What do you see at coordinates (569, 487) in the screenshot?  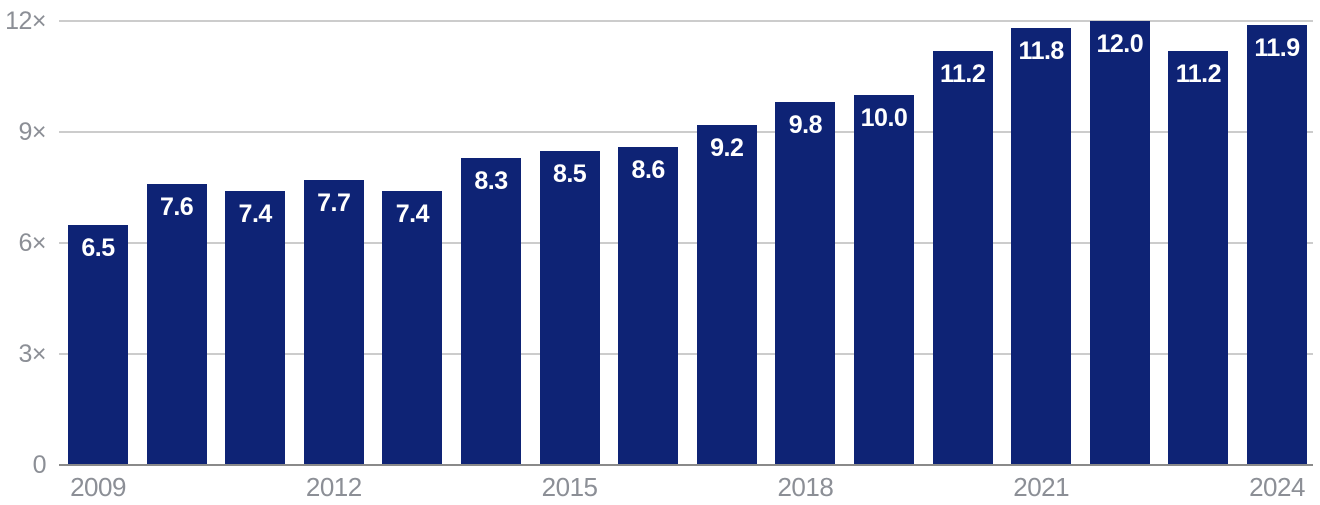 I see `x-axis-tick-label: 2015` at bounding box center [569, 487].